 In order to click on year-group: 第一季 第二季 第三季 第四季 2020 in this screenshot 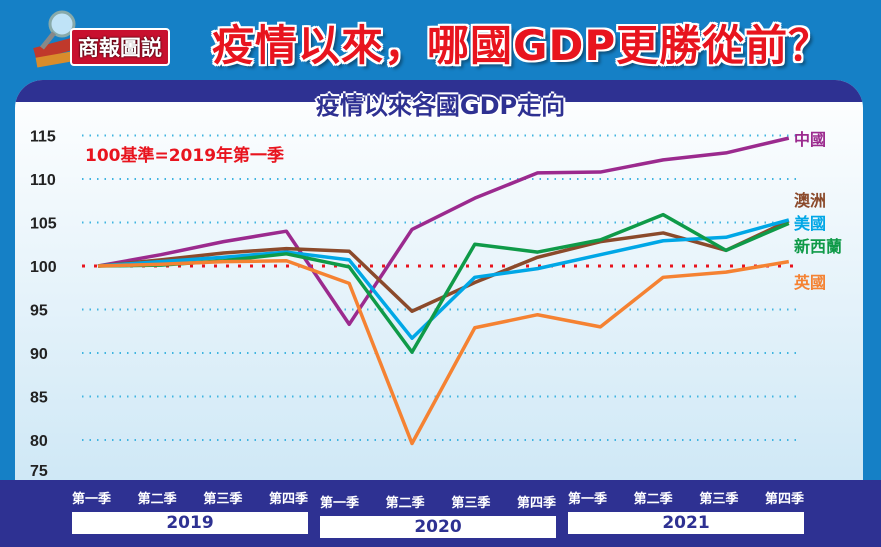, I will do `click(438, 515)`.